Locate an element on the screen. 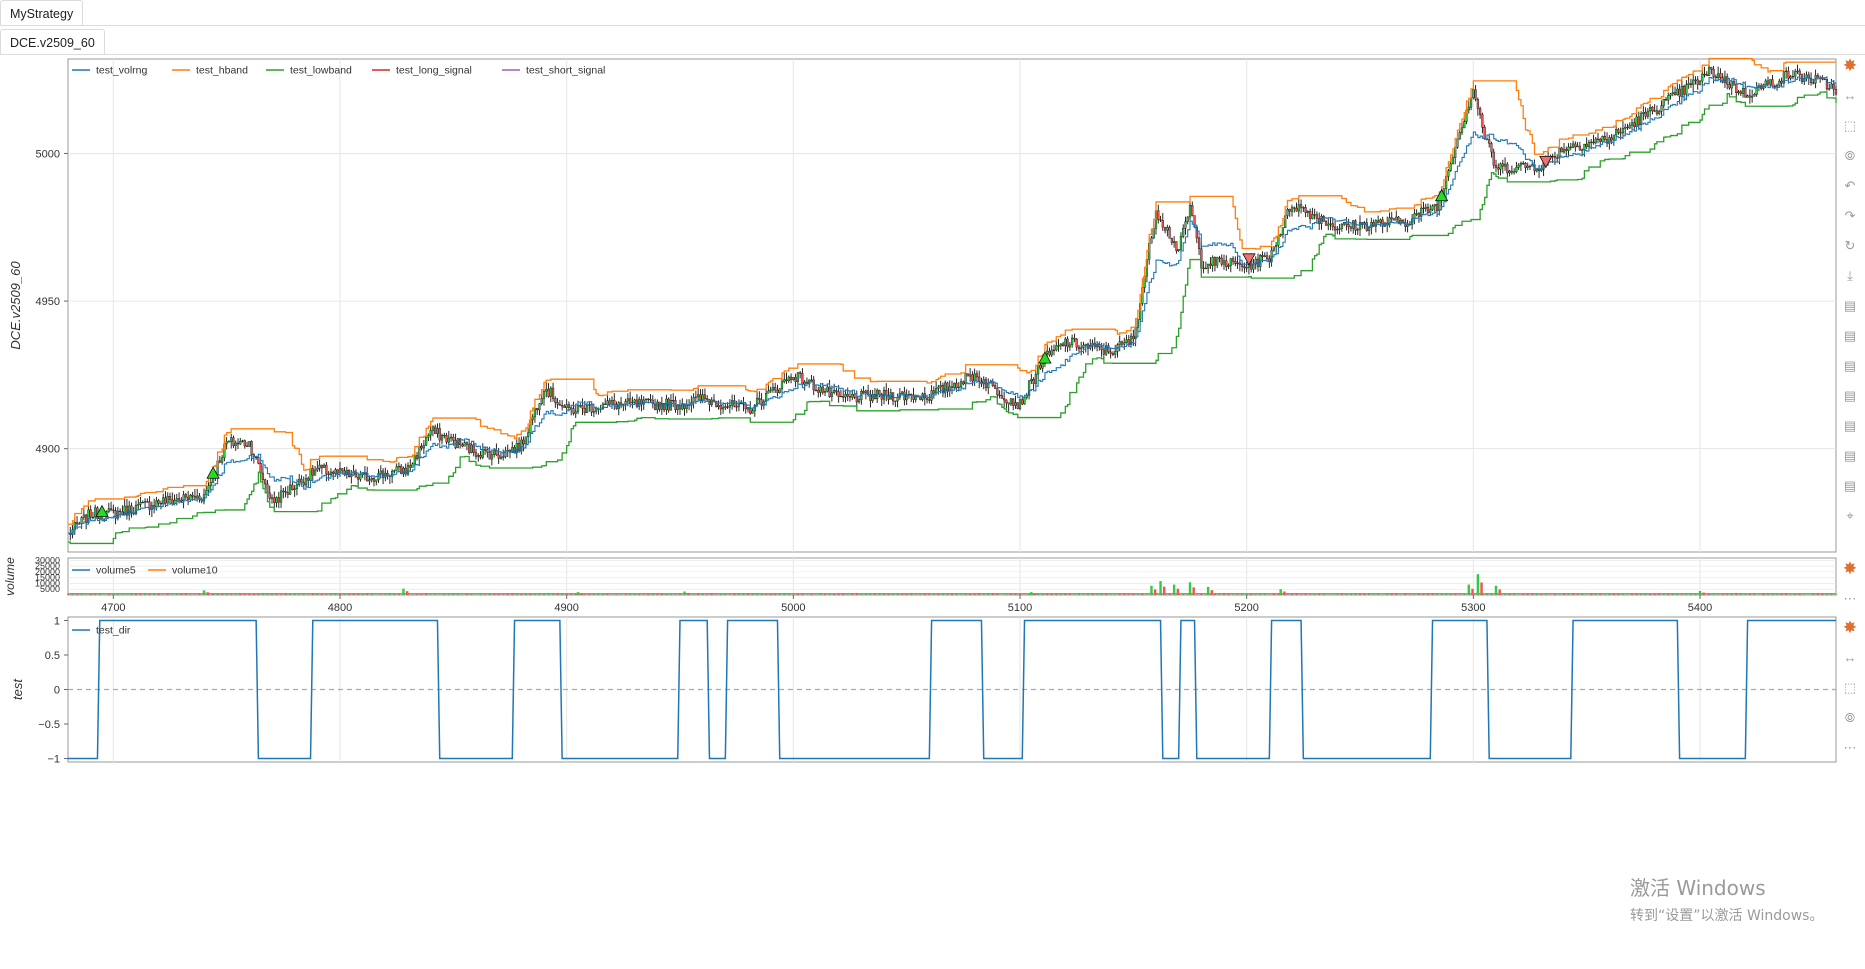 Image resolution: width=1865 pixels, height=969 pixels. windows-activation-watermark: 激活 Windows 转到“设置”以激活 Windows。 is located at coordinates (1726, 898).